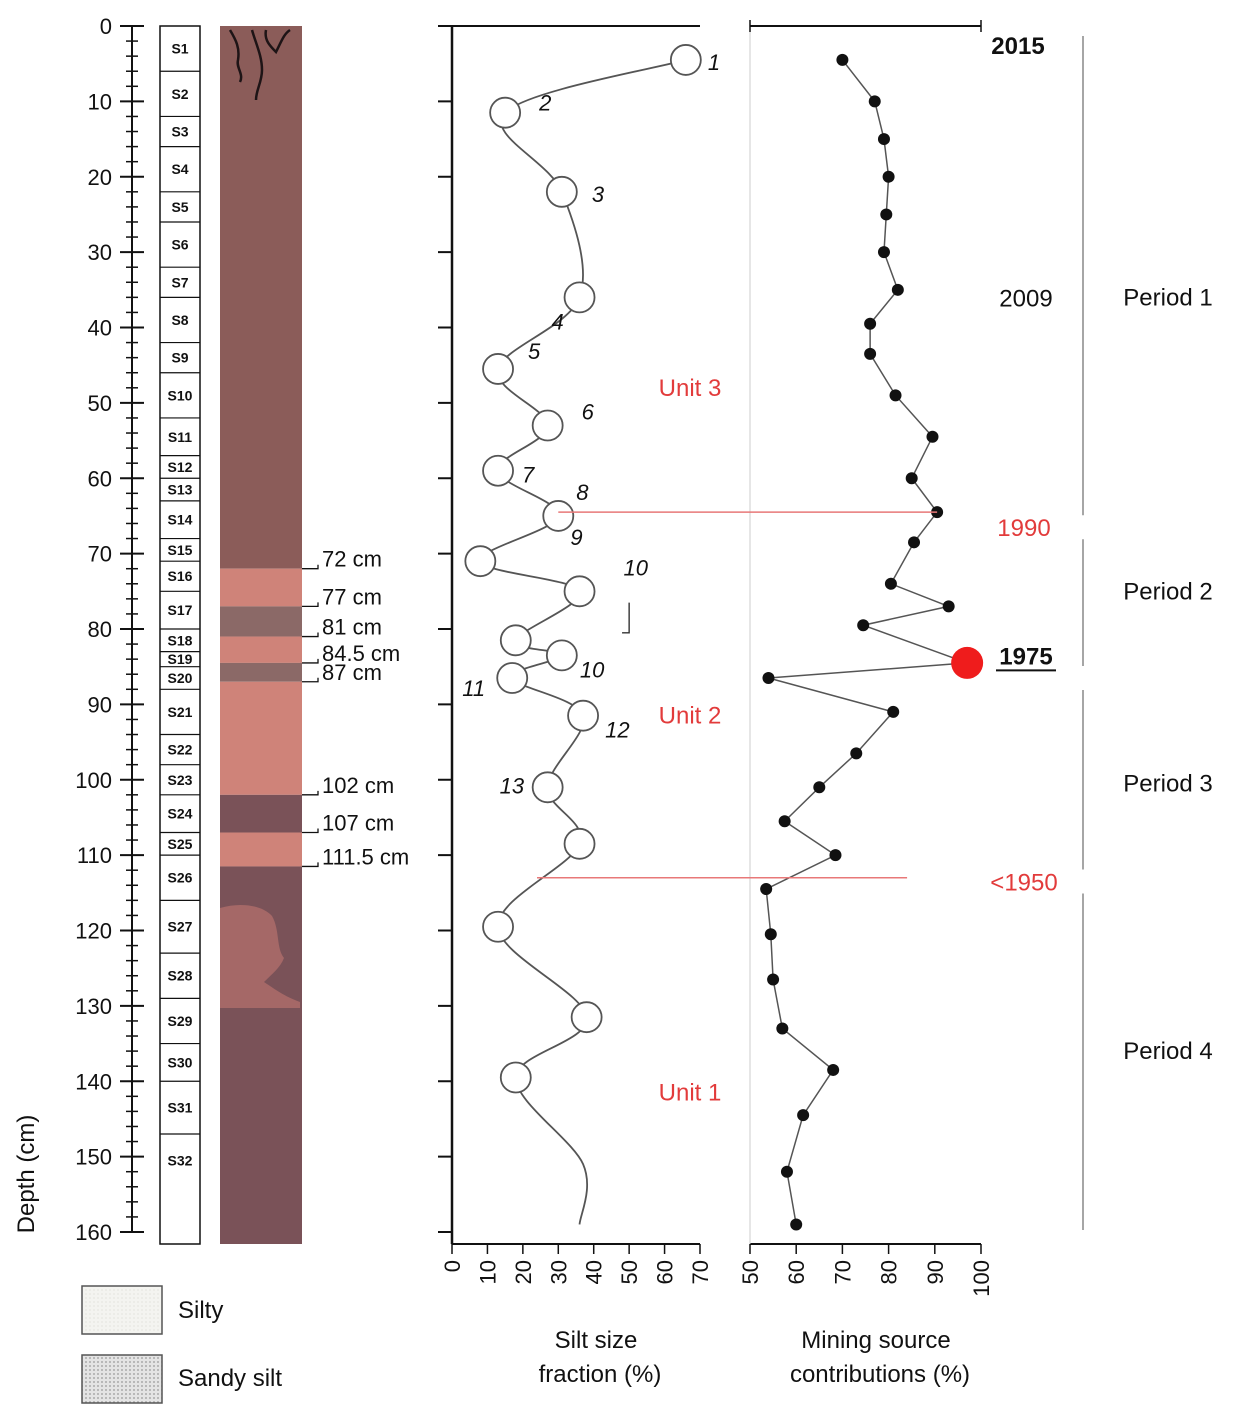 This screenshot has width=1233, height=1405. I want to click on silt-point-label: 10, so click(636, 567).